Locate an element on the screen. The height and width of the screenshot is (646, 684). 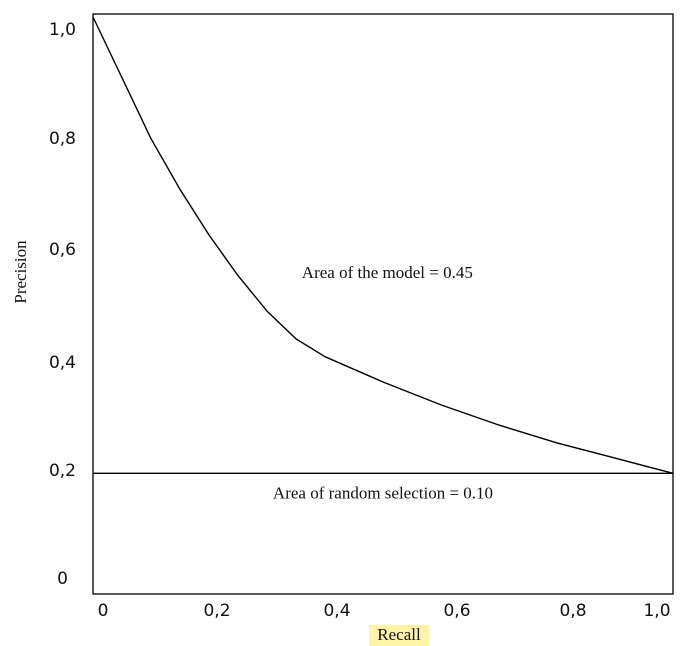
y-axis-label: Precision is located at coordinates (20, 272).